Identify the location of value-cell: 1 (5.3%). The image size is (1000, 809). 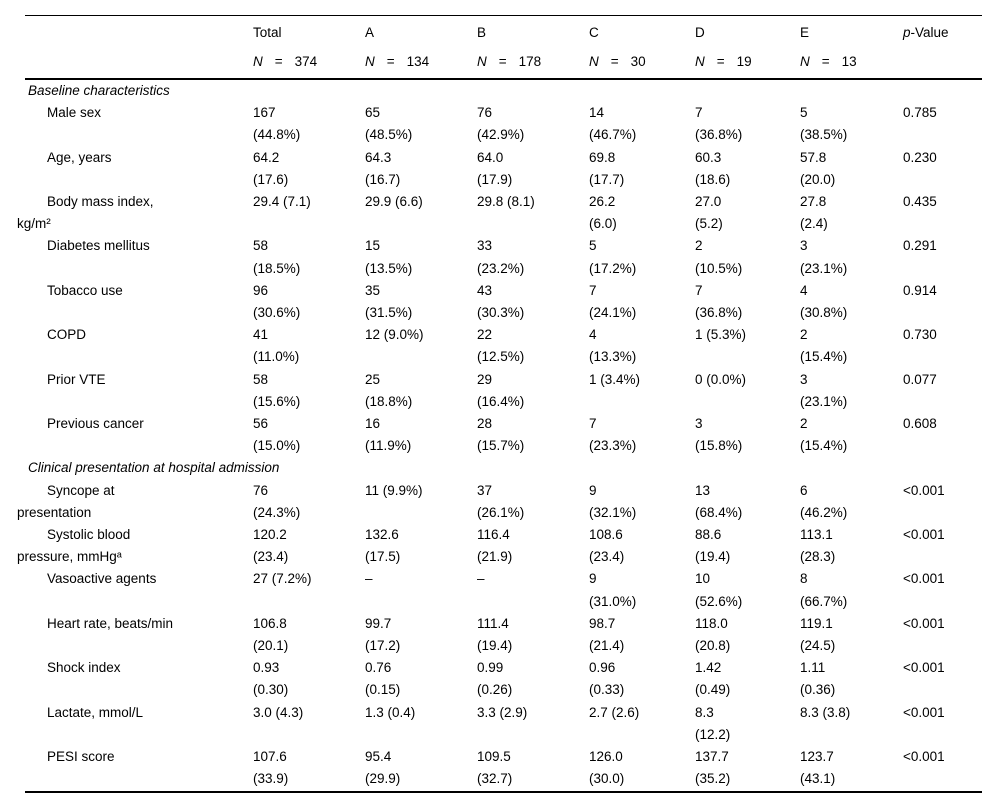
(721, 335).